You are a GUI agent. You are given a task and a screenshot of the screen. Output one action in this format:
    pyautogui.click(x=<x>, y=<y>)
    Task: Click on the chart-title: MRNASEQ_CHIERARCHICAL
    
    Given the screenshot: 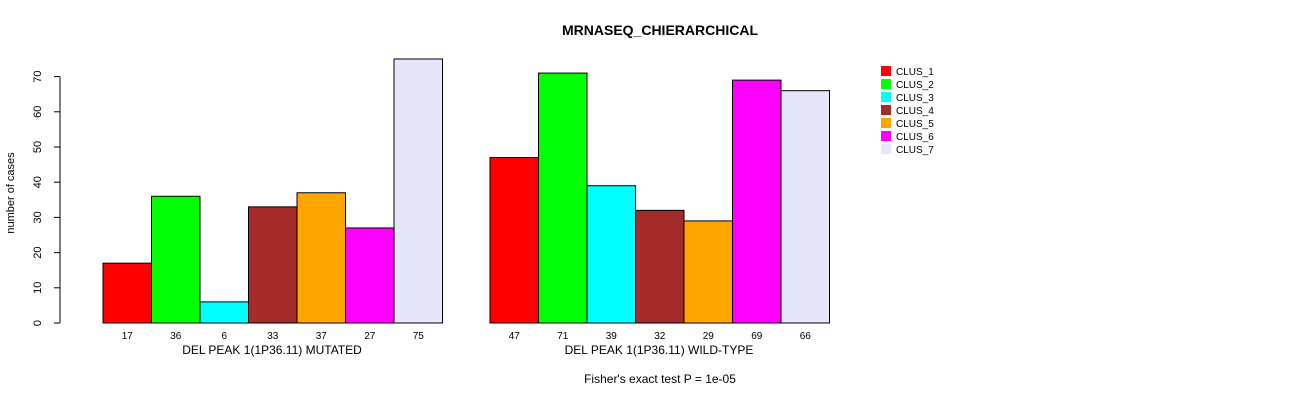 What is the action you would take?
    pyautogui.click(x=660, y=30)
    